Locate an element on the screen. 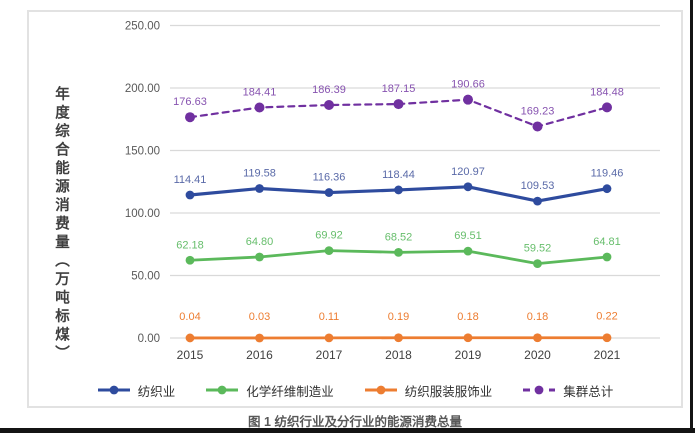  data-label-apparel: 0.19 is located at coordinates (398, 317).